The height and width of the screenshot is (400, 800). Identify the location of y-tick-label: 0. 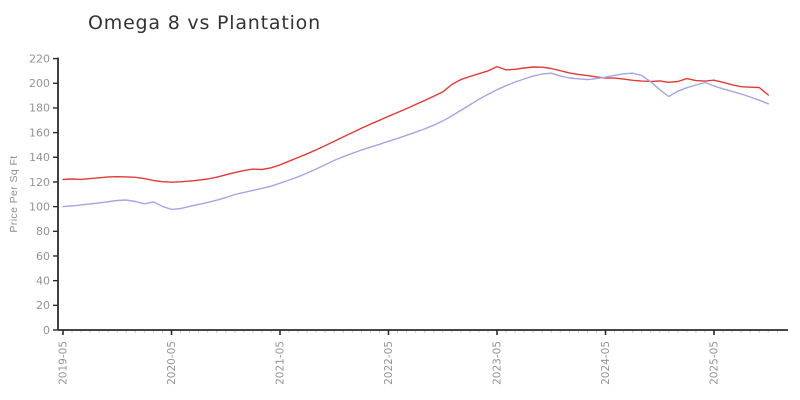
(46, 330).